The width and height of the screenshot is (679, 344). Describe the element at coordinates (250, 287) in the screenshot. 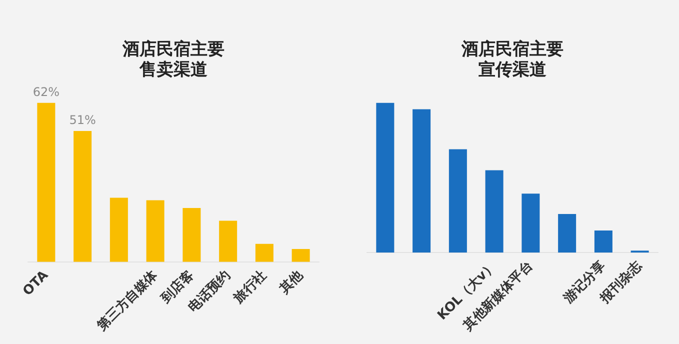

I see `x-tick-label: 旅行社` at that location.